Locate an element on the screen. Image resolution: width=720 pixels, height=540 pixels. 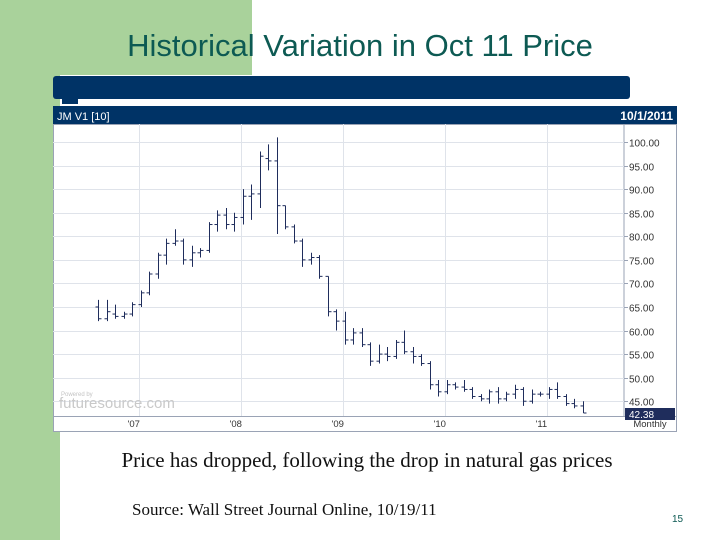
interval-label: Monthly is located at coordinates (650, 424).